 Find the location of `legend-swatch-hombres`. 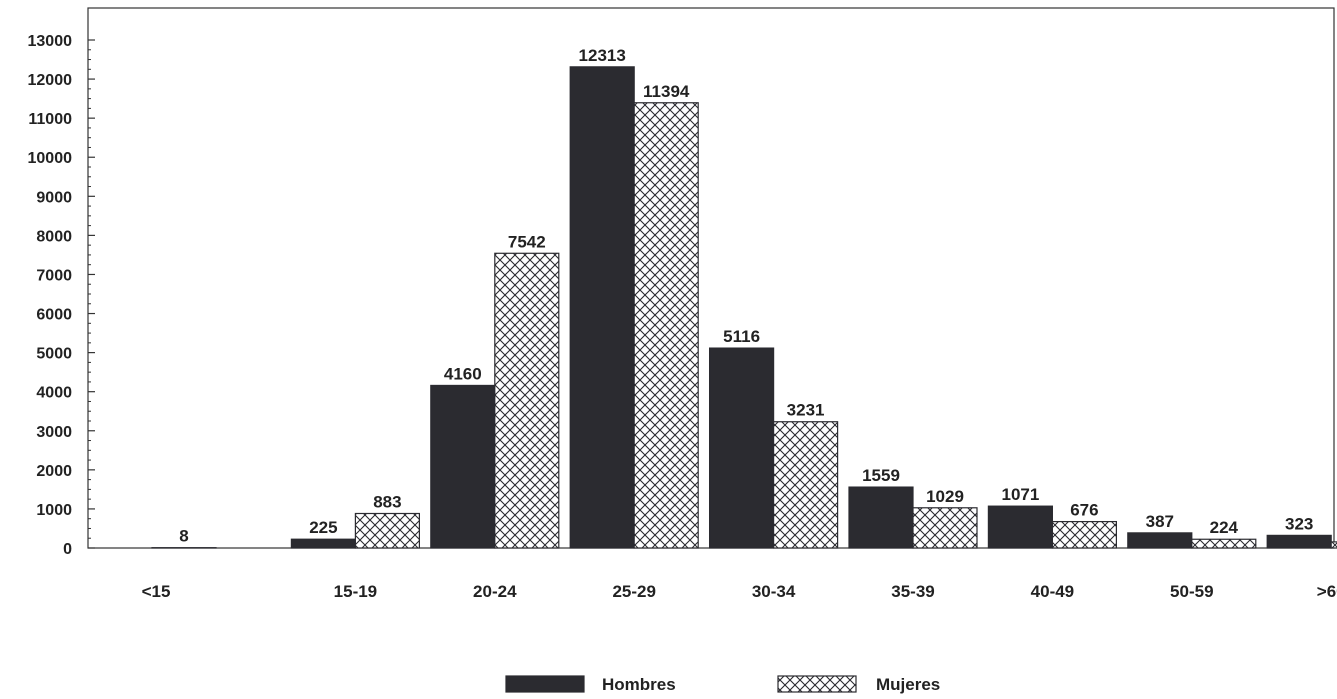

legend-swatch-hombres is located at coordinates (545, 684).